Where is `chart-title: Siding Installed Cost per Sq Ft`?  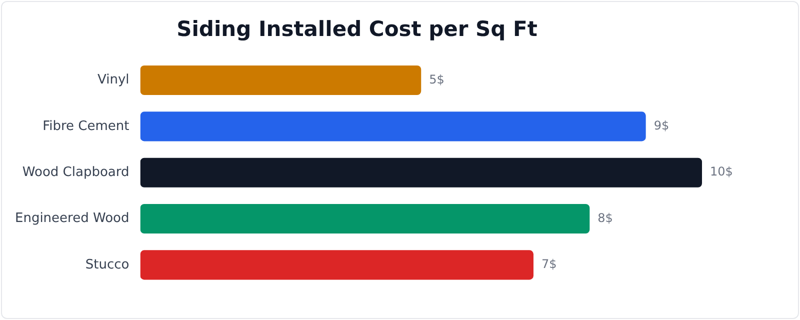 chart-title: Siding Installed Cost per Sq Ft is located at coordinates (357, 29).